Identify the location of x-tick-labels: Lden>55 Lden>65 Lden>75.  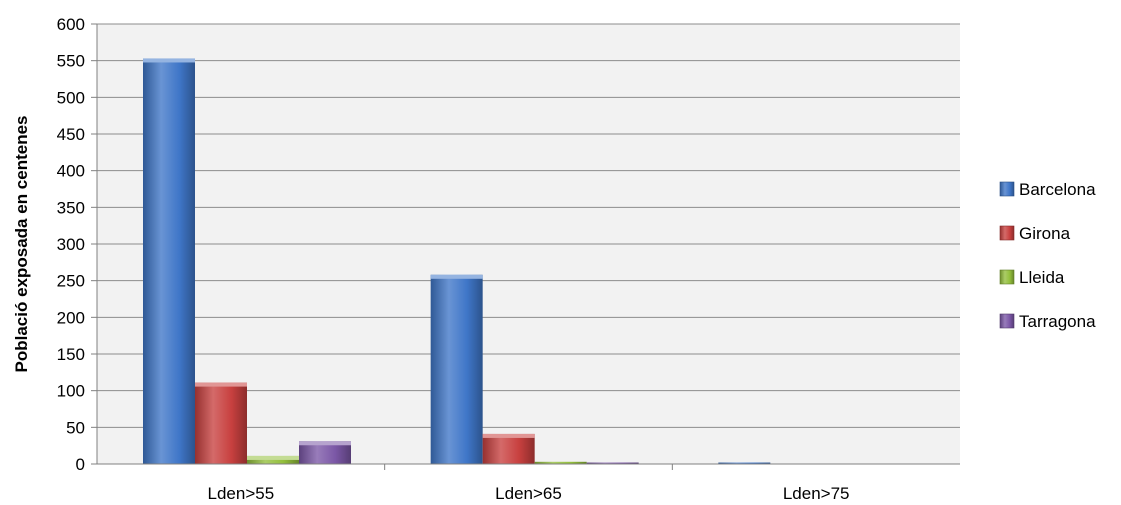
(529, 493).